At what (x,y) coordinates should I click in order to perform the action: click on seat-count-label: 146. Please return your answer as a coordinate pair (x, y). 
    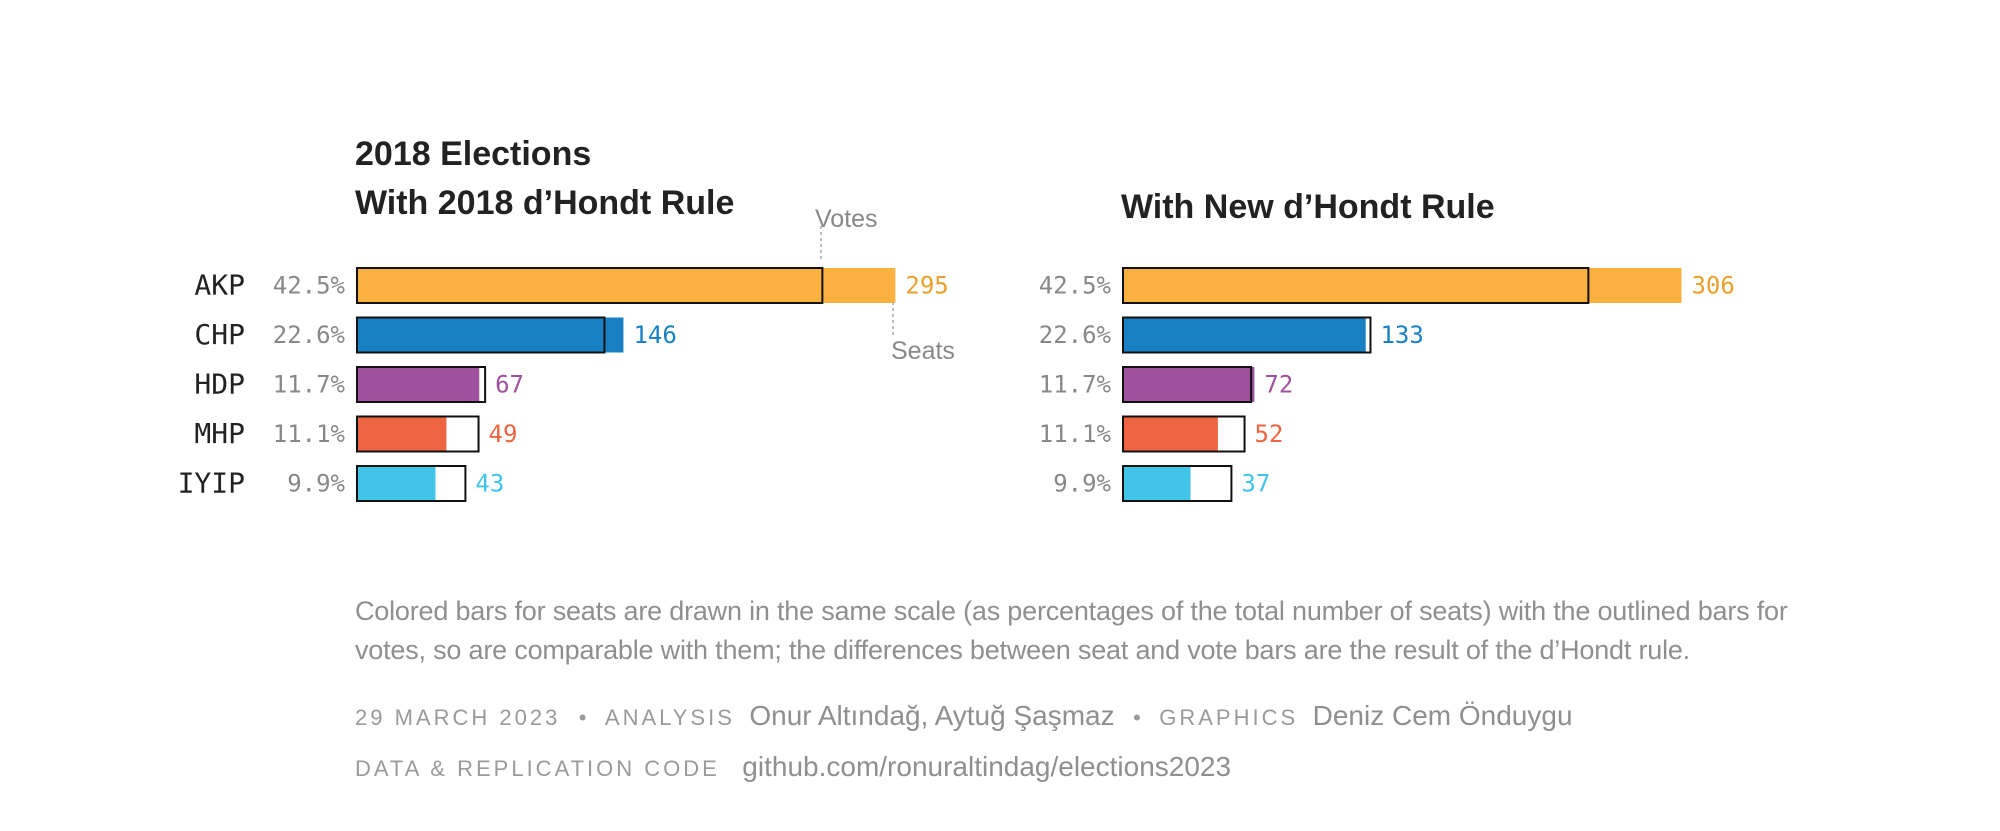
    Looking at the image, I should click on (654, 335).